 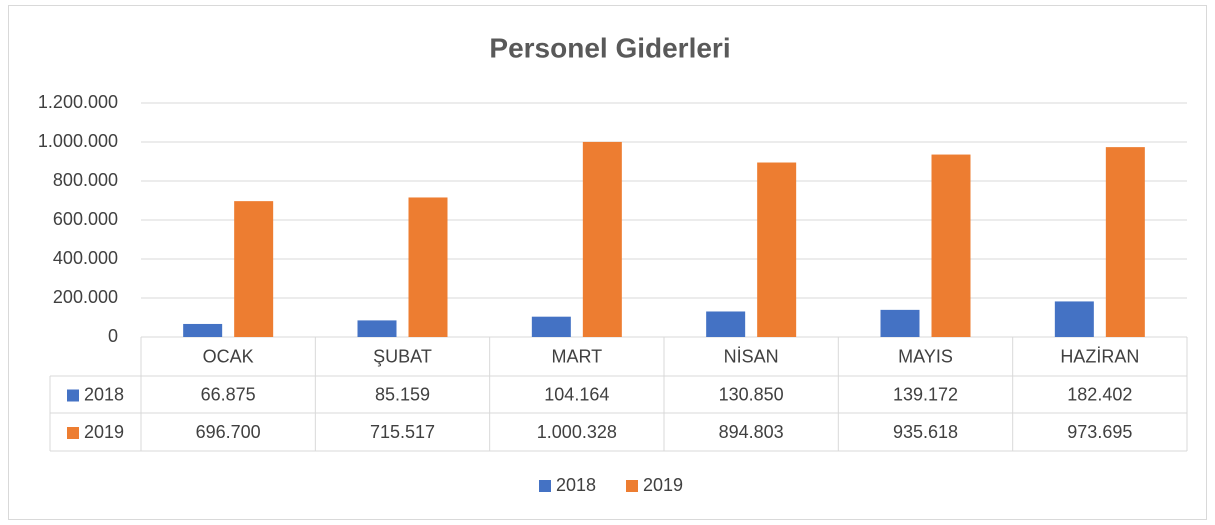 What do you see at coordinates (104, 394) in the screenshot?
I see `table-series-label: 2018` at bounding box center [104, 394].